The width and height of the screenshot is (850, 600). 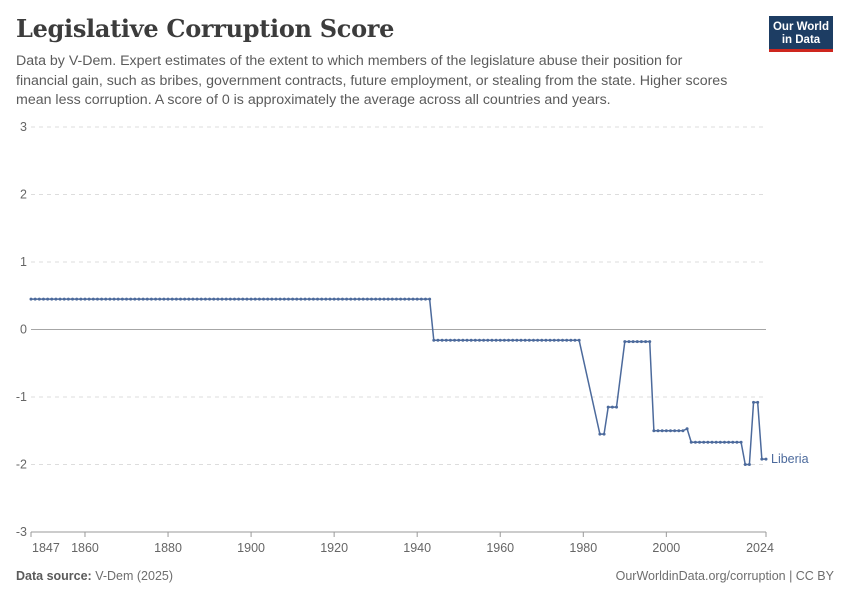 I want to click on x-tick-label: 1900, so click(x=251, y=548).